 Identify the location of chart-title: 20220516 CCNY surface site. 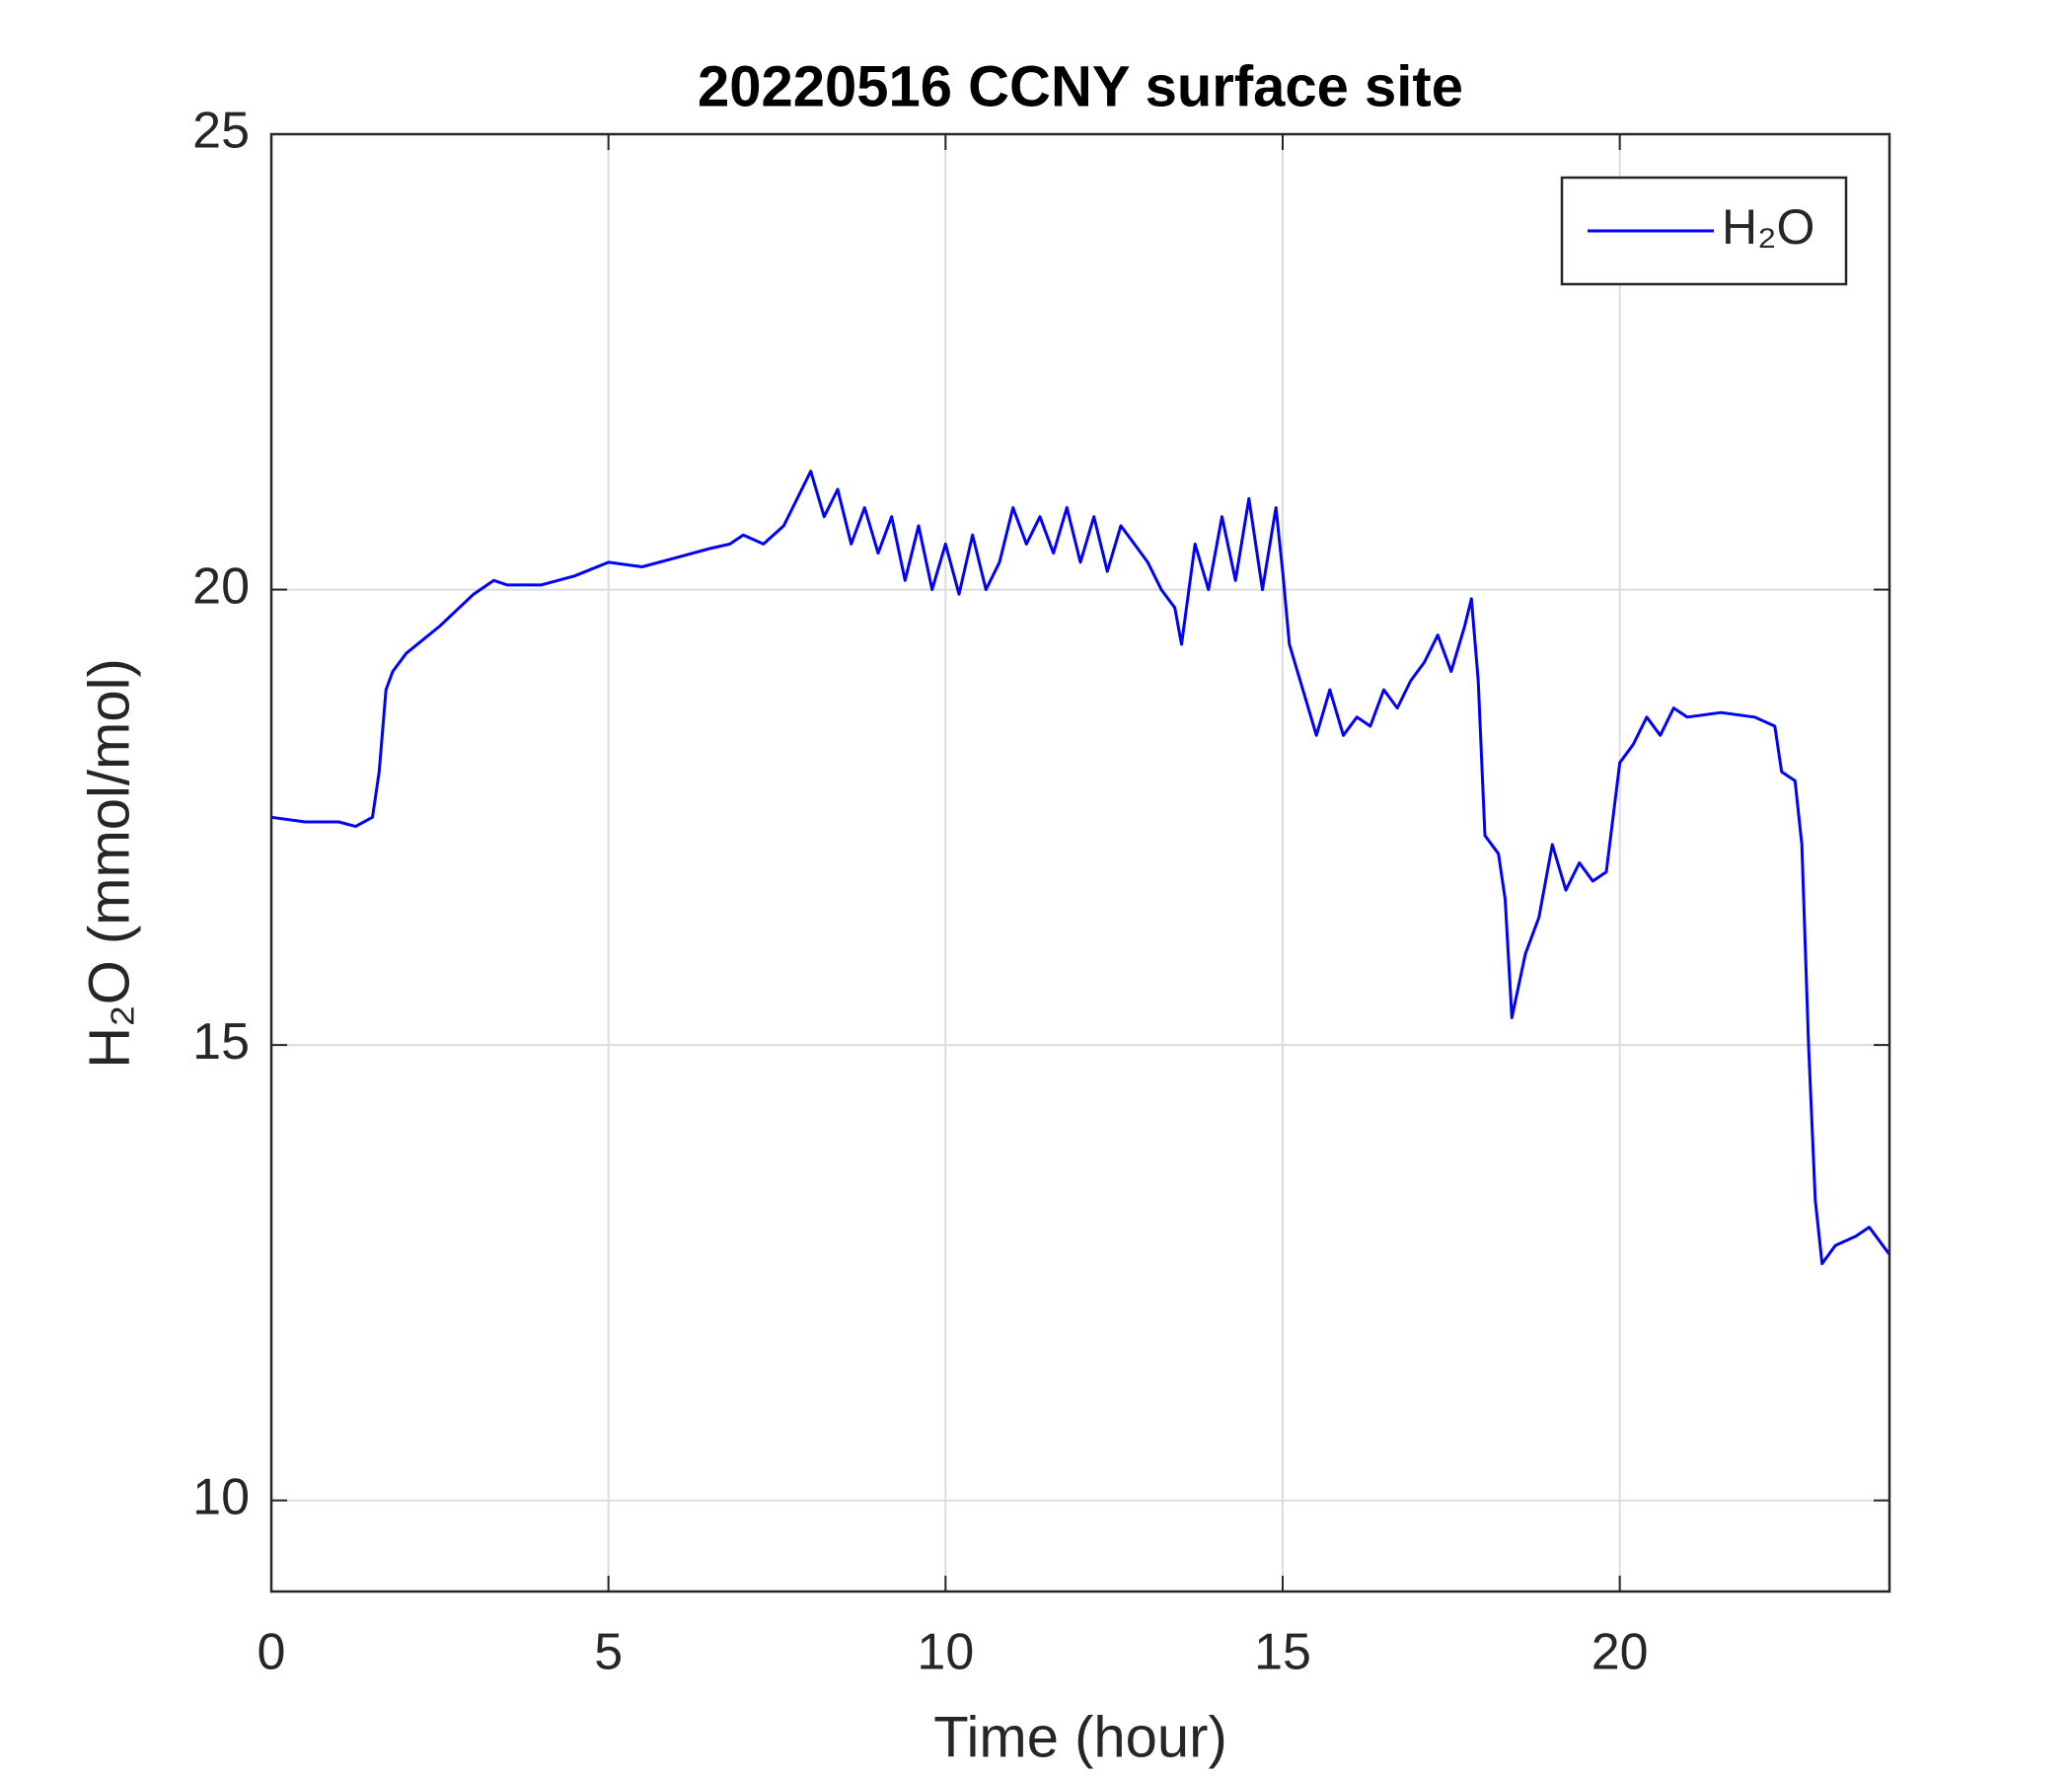
(1081, 86).